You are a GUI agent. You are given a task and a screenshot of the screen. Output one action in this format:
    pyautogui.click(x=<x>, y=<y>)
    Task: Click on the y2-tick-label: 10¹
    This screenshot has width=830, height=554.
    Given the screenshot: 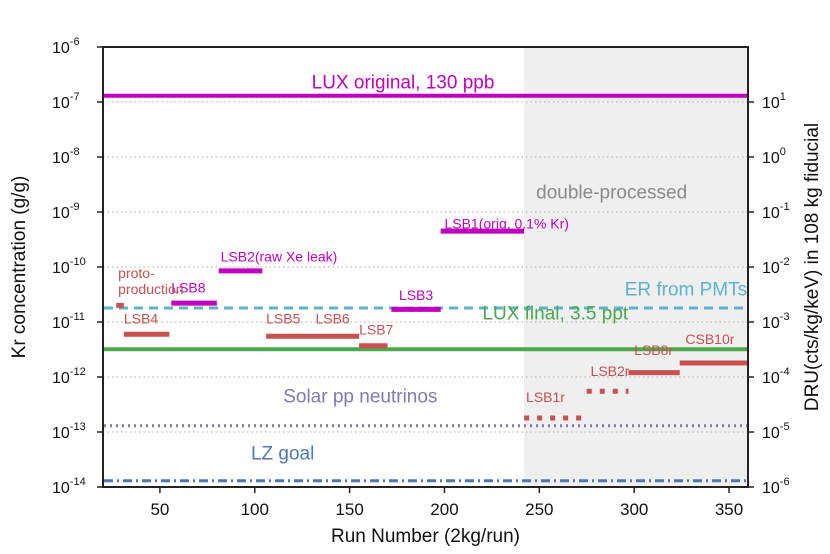 What is the action you would take?
    pyautogui.click(x=774, y=101)
    